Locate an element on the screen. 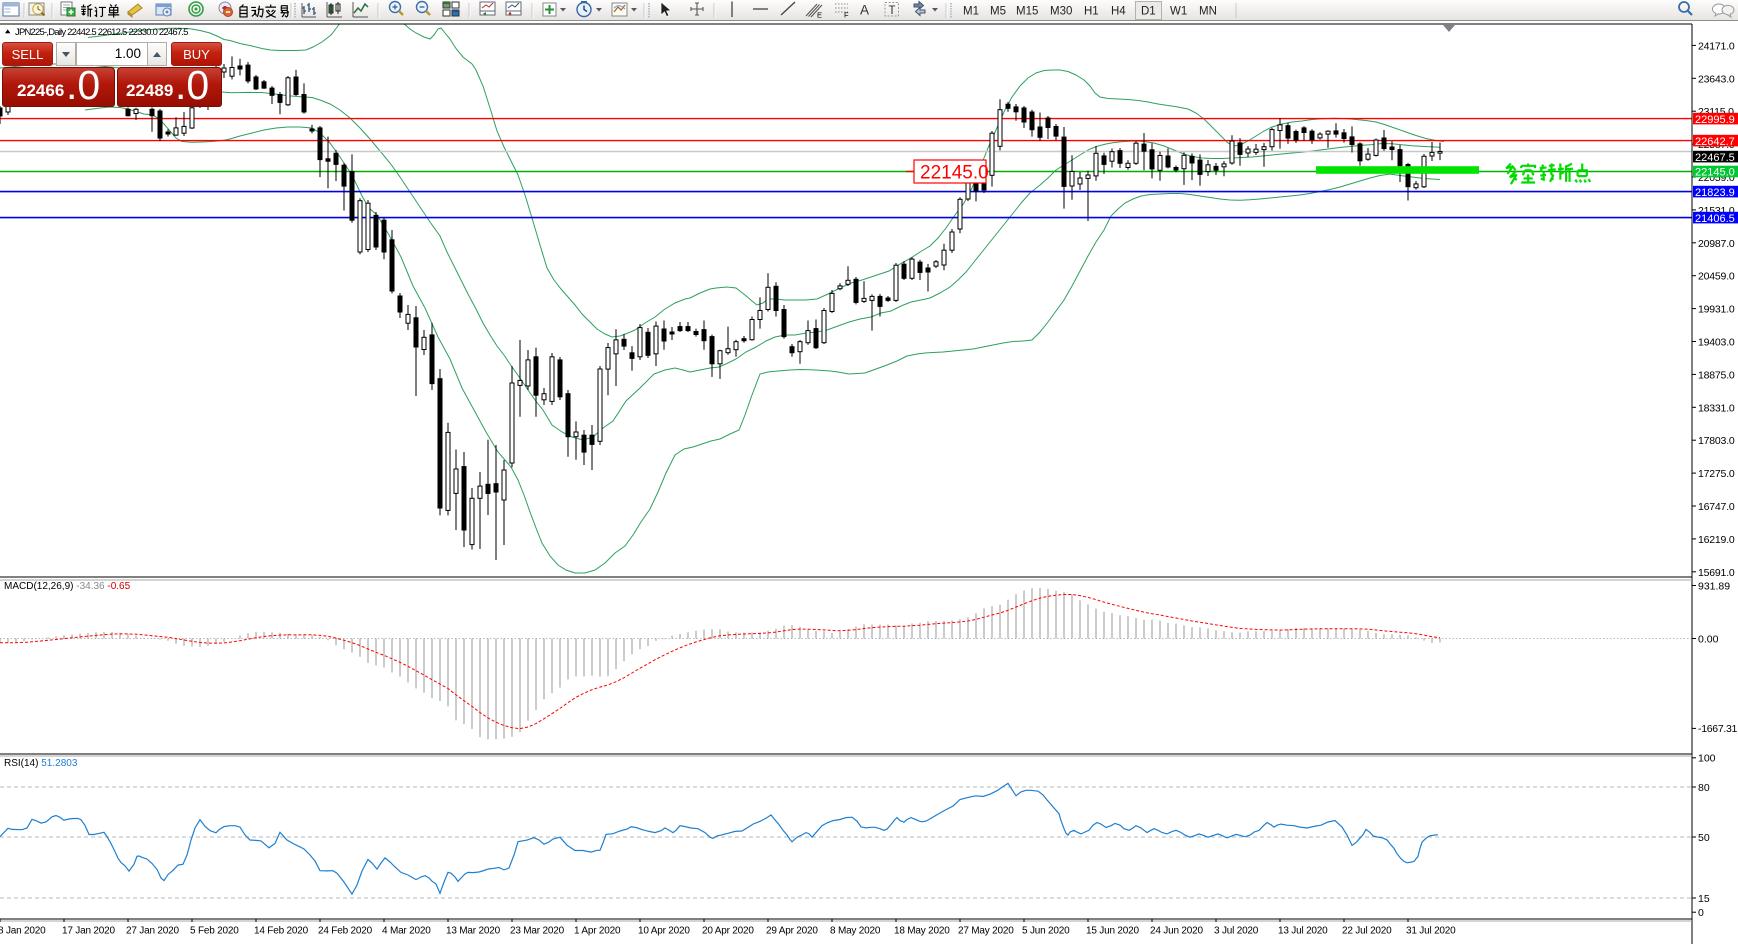  svg-text: 50 is located at coordinates (1704, 838).